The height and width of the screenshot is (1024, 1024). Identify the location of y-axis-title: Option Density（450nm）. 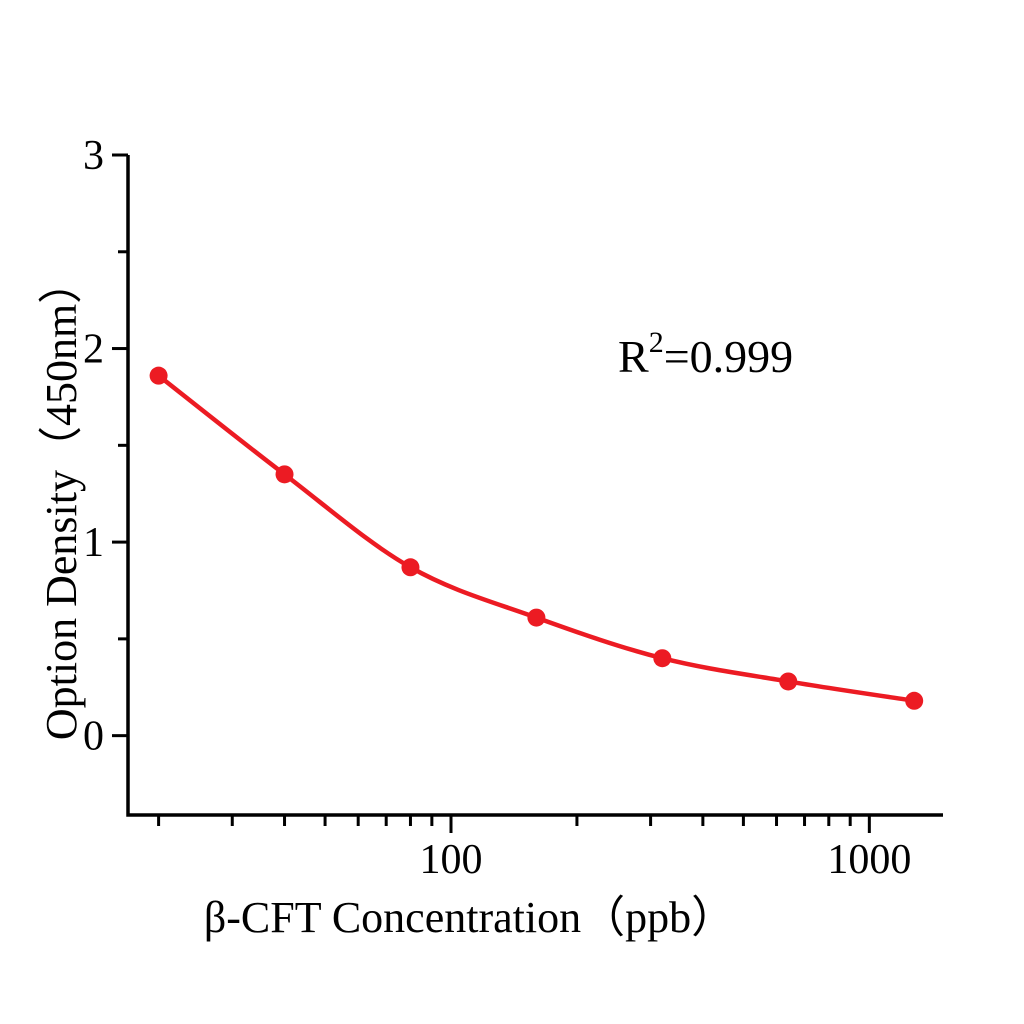
(61, 500).